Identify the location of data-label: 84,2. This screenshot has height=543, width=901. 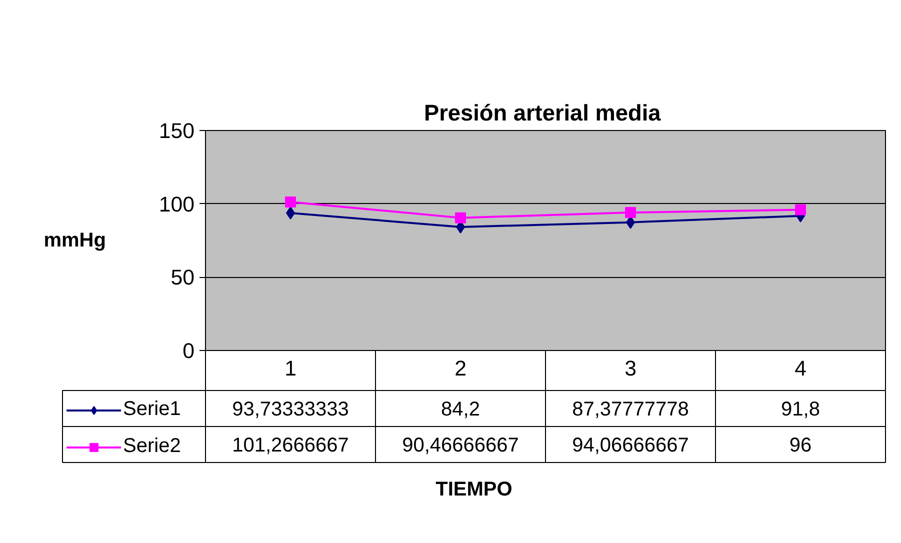
(460, 409).